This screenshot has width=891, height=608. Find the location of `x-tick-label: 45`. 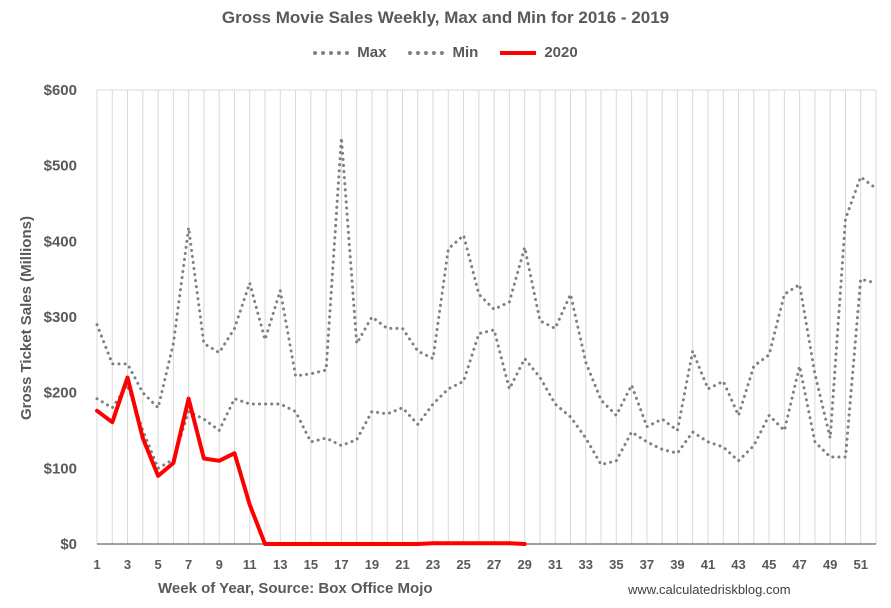

x-tick-label: 45 is located at coordinates (769, 564).